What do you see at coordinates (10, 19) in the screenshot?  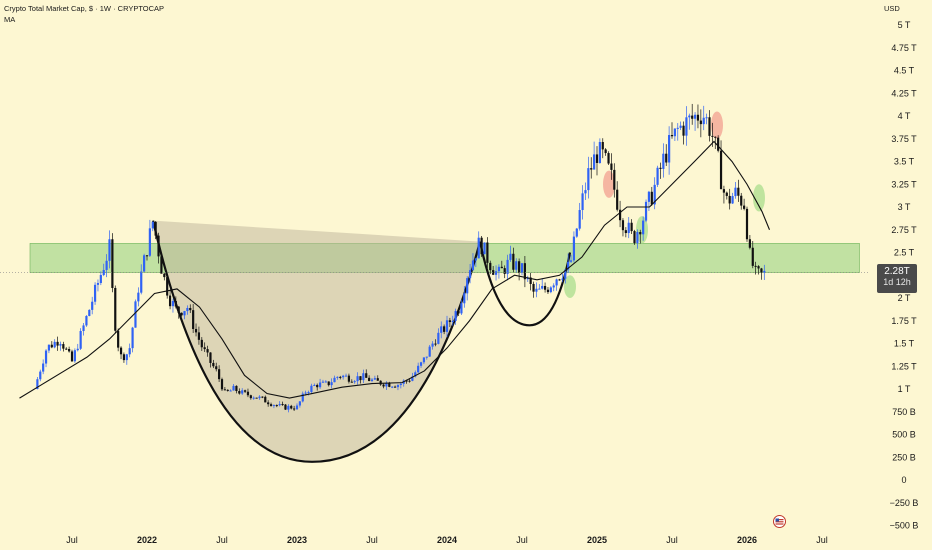 I see `indicator-label: MA` at bounding box center [10, 19].